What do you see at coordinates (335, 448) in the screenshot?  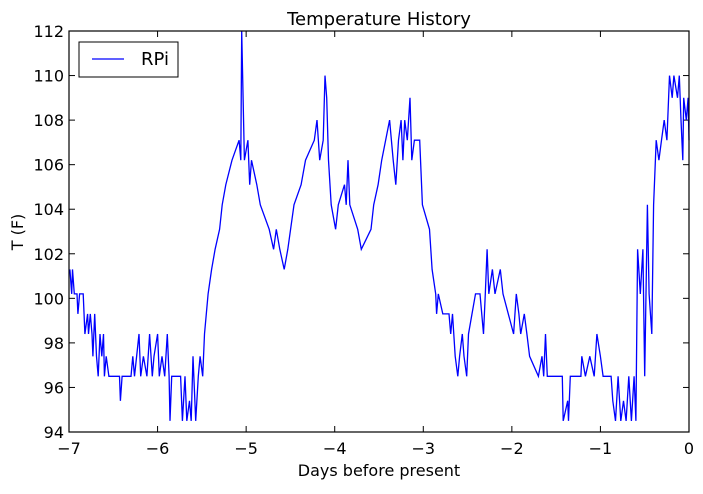 I see `x-tick-label: −4` at bounding box center [335, 448].